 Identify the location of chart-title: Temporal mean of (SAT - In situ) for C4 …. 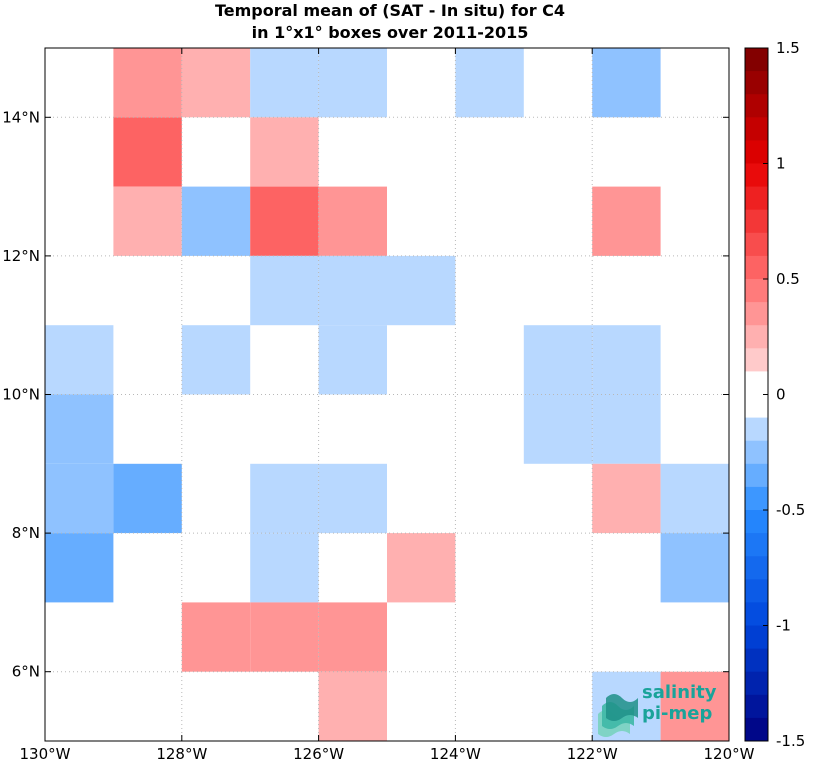
(390, 22).